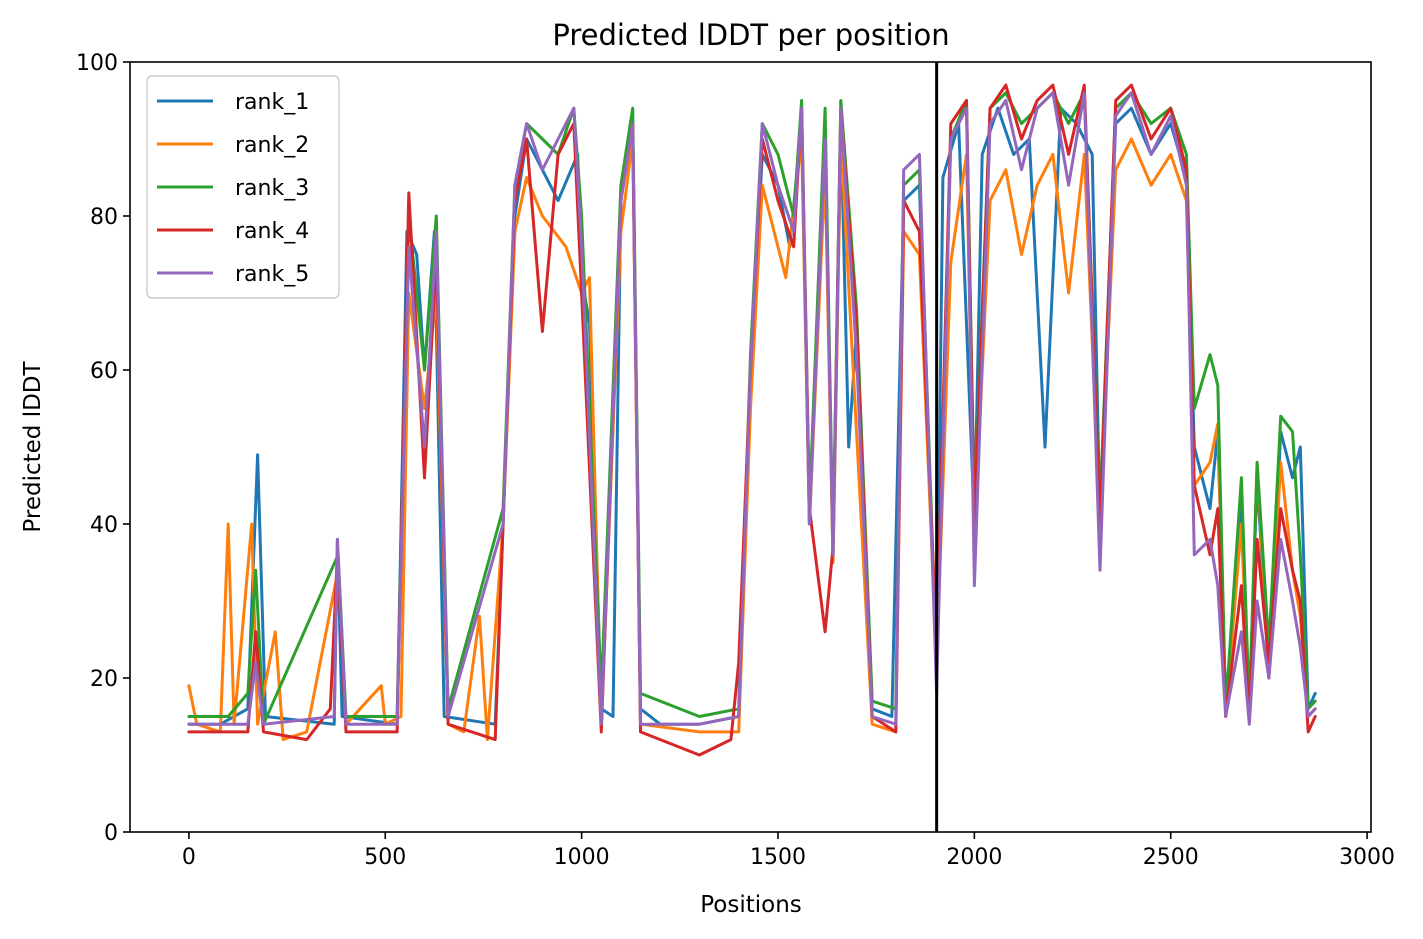 This screenshot has height=939, width=1423. What do you see at coordinates (97, 63) in the screenshot?
I see `y-tick-label: 100` at bounding box center [97, 63].